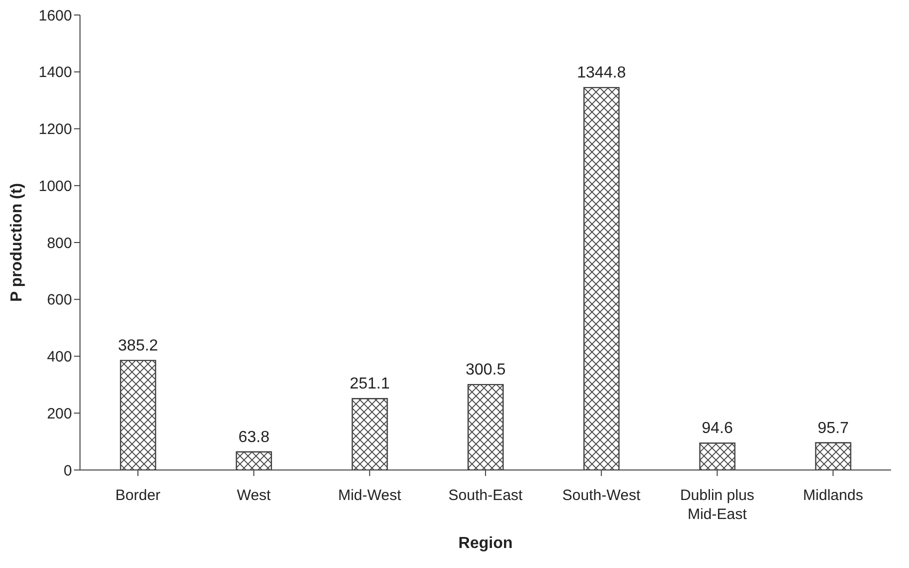 This screenshot has width=909, height=568. I want to click on data-label: 1344.8, so click(601, 73).